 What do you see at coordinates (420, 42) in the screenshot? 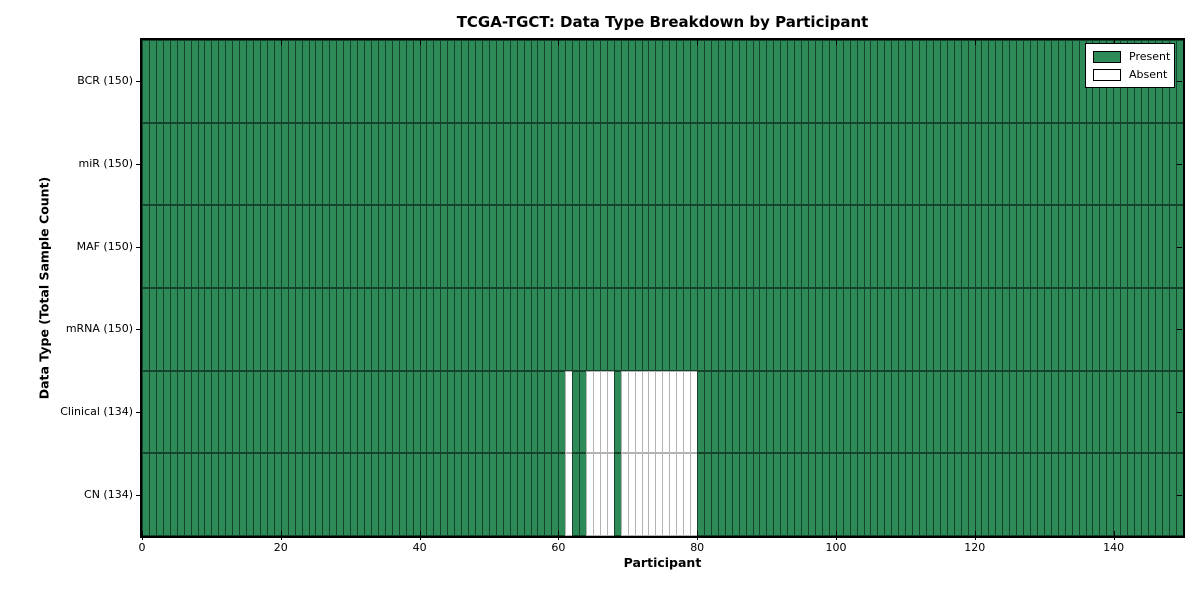
I see `x-tick` at bounding box center [420, 42].